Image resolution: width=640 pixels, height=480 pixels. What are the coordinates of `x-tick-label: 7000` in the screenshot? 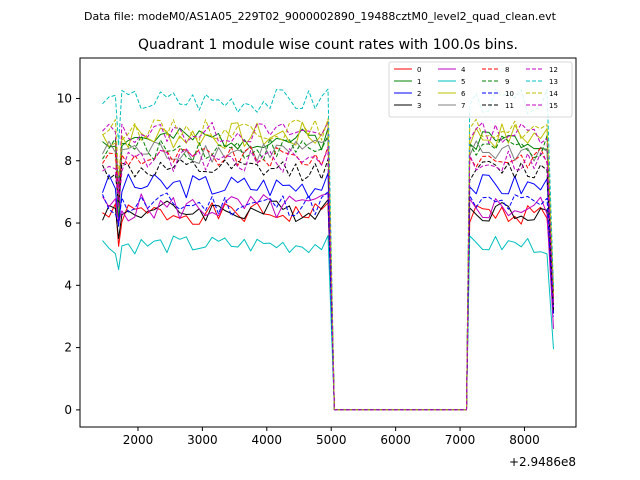 It's located at (460, 440).